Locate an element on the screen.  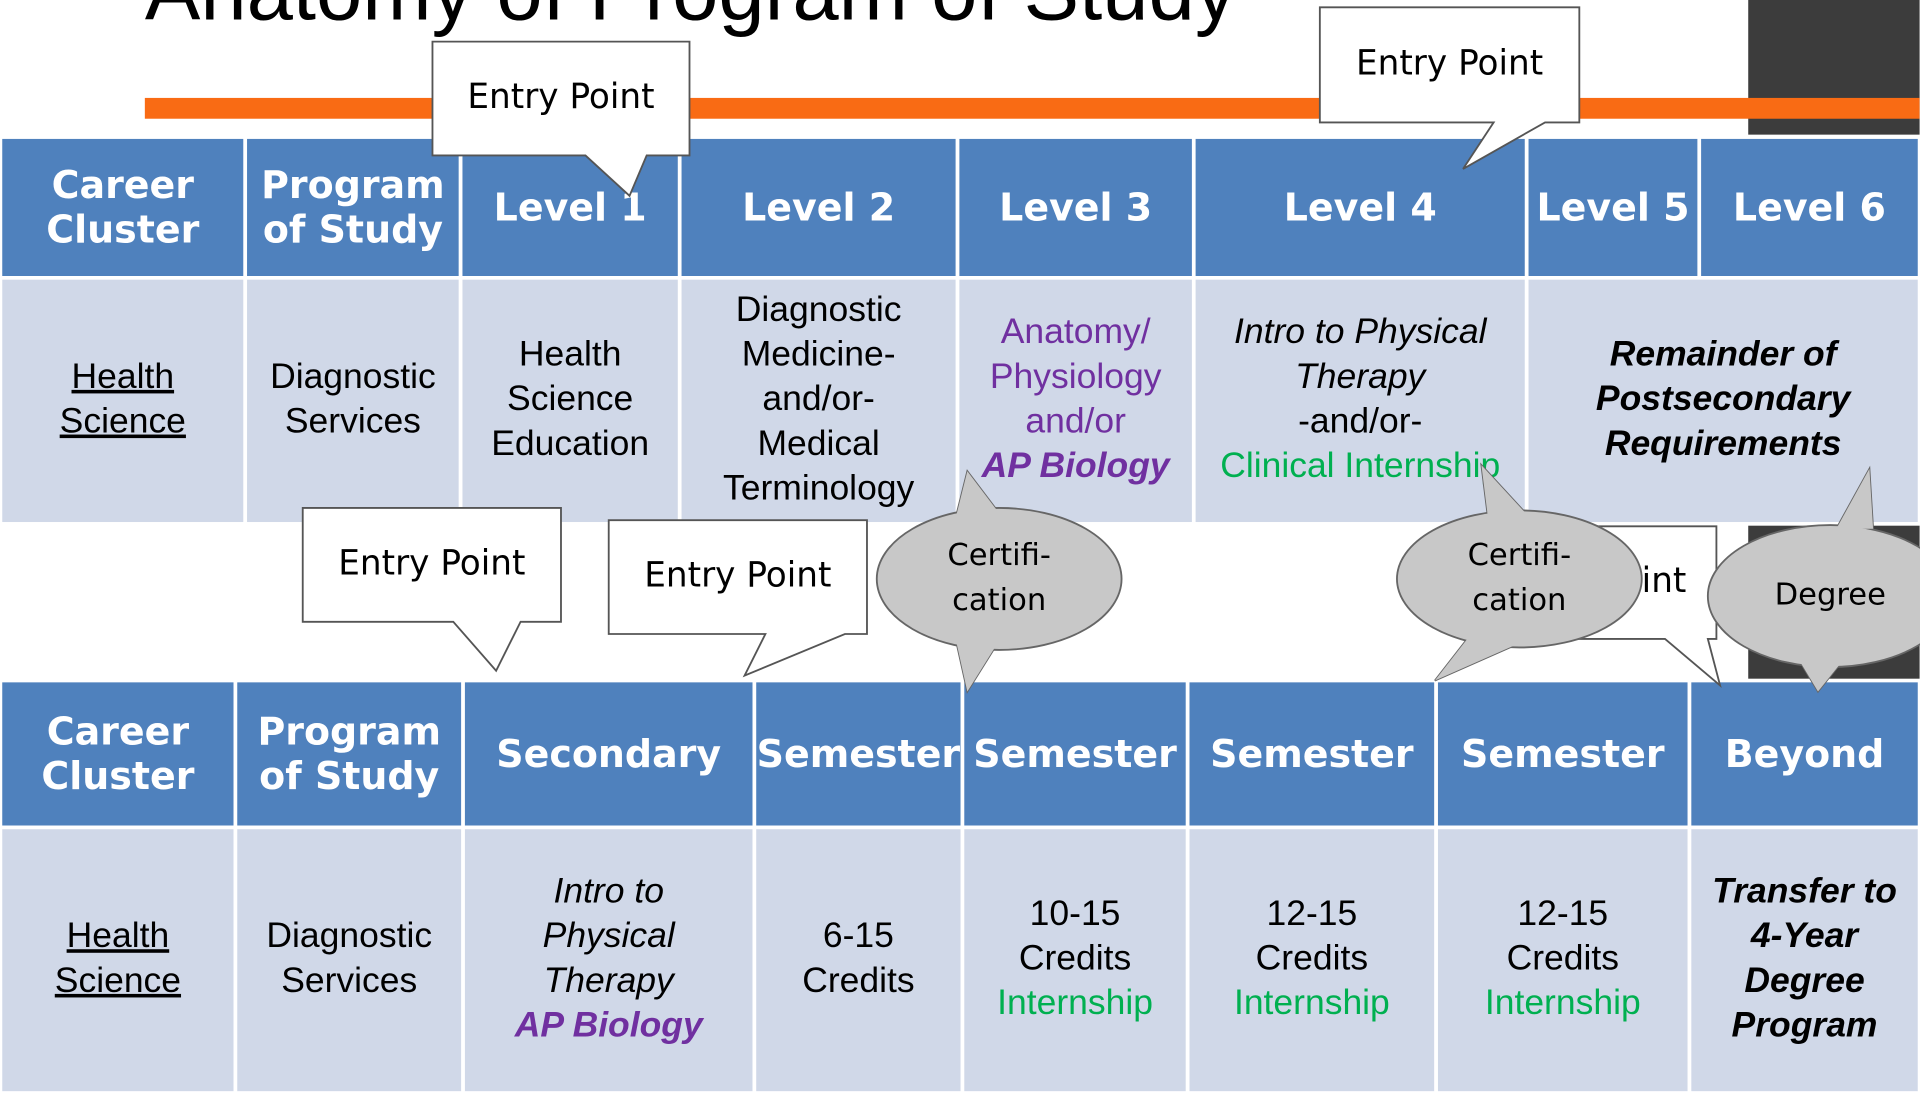
orange-bar is located at coordinates (1032, 108).